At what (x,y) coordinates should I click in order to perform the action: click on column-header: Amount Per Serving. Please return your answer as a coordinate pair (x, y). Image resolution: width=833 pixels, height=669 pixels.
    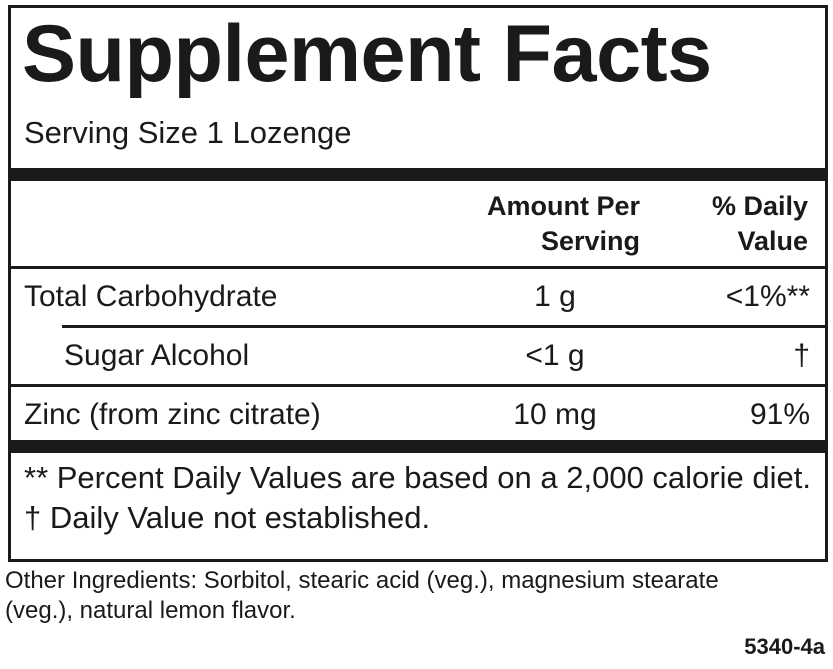
    Looking at the image, I should click on (563, 223).